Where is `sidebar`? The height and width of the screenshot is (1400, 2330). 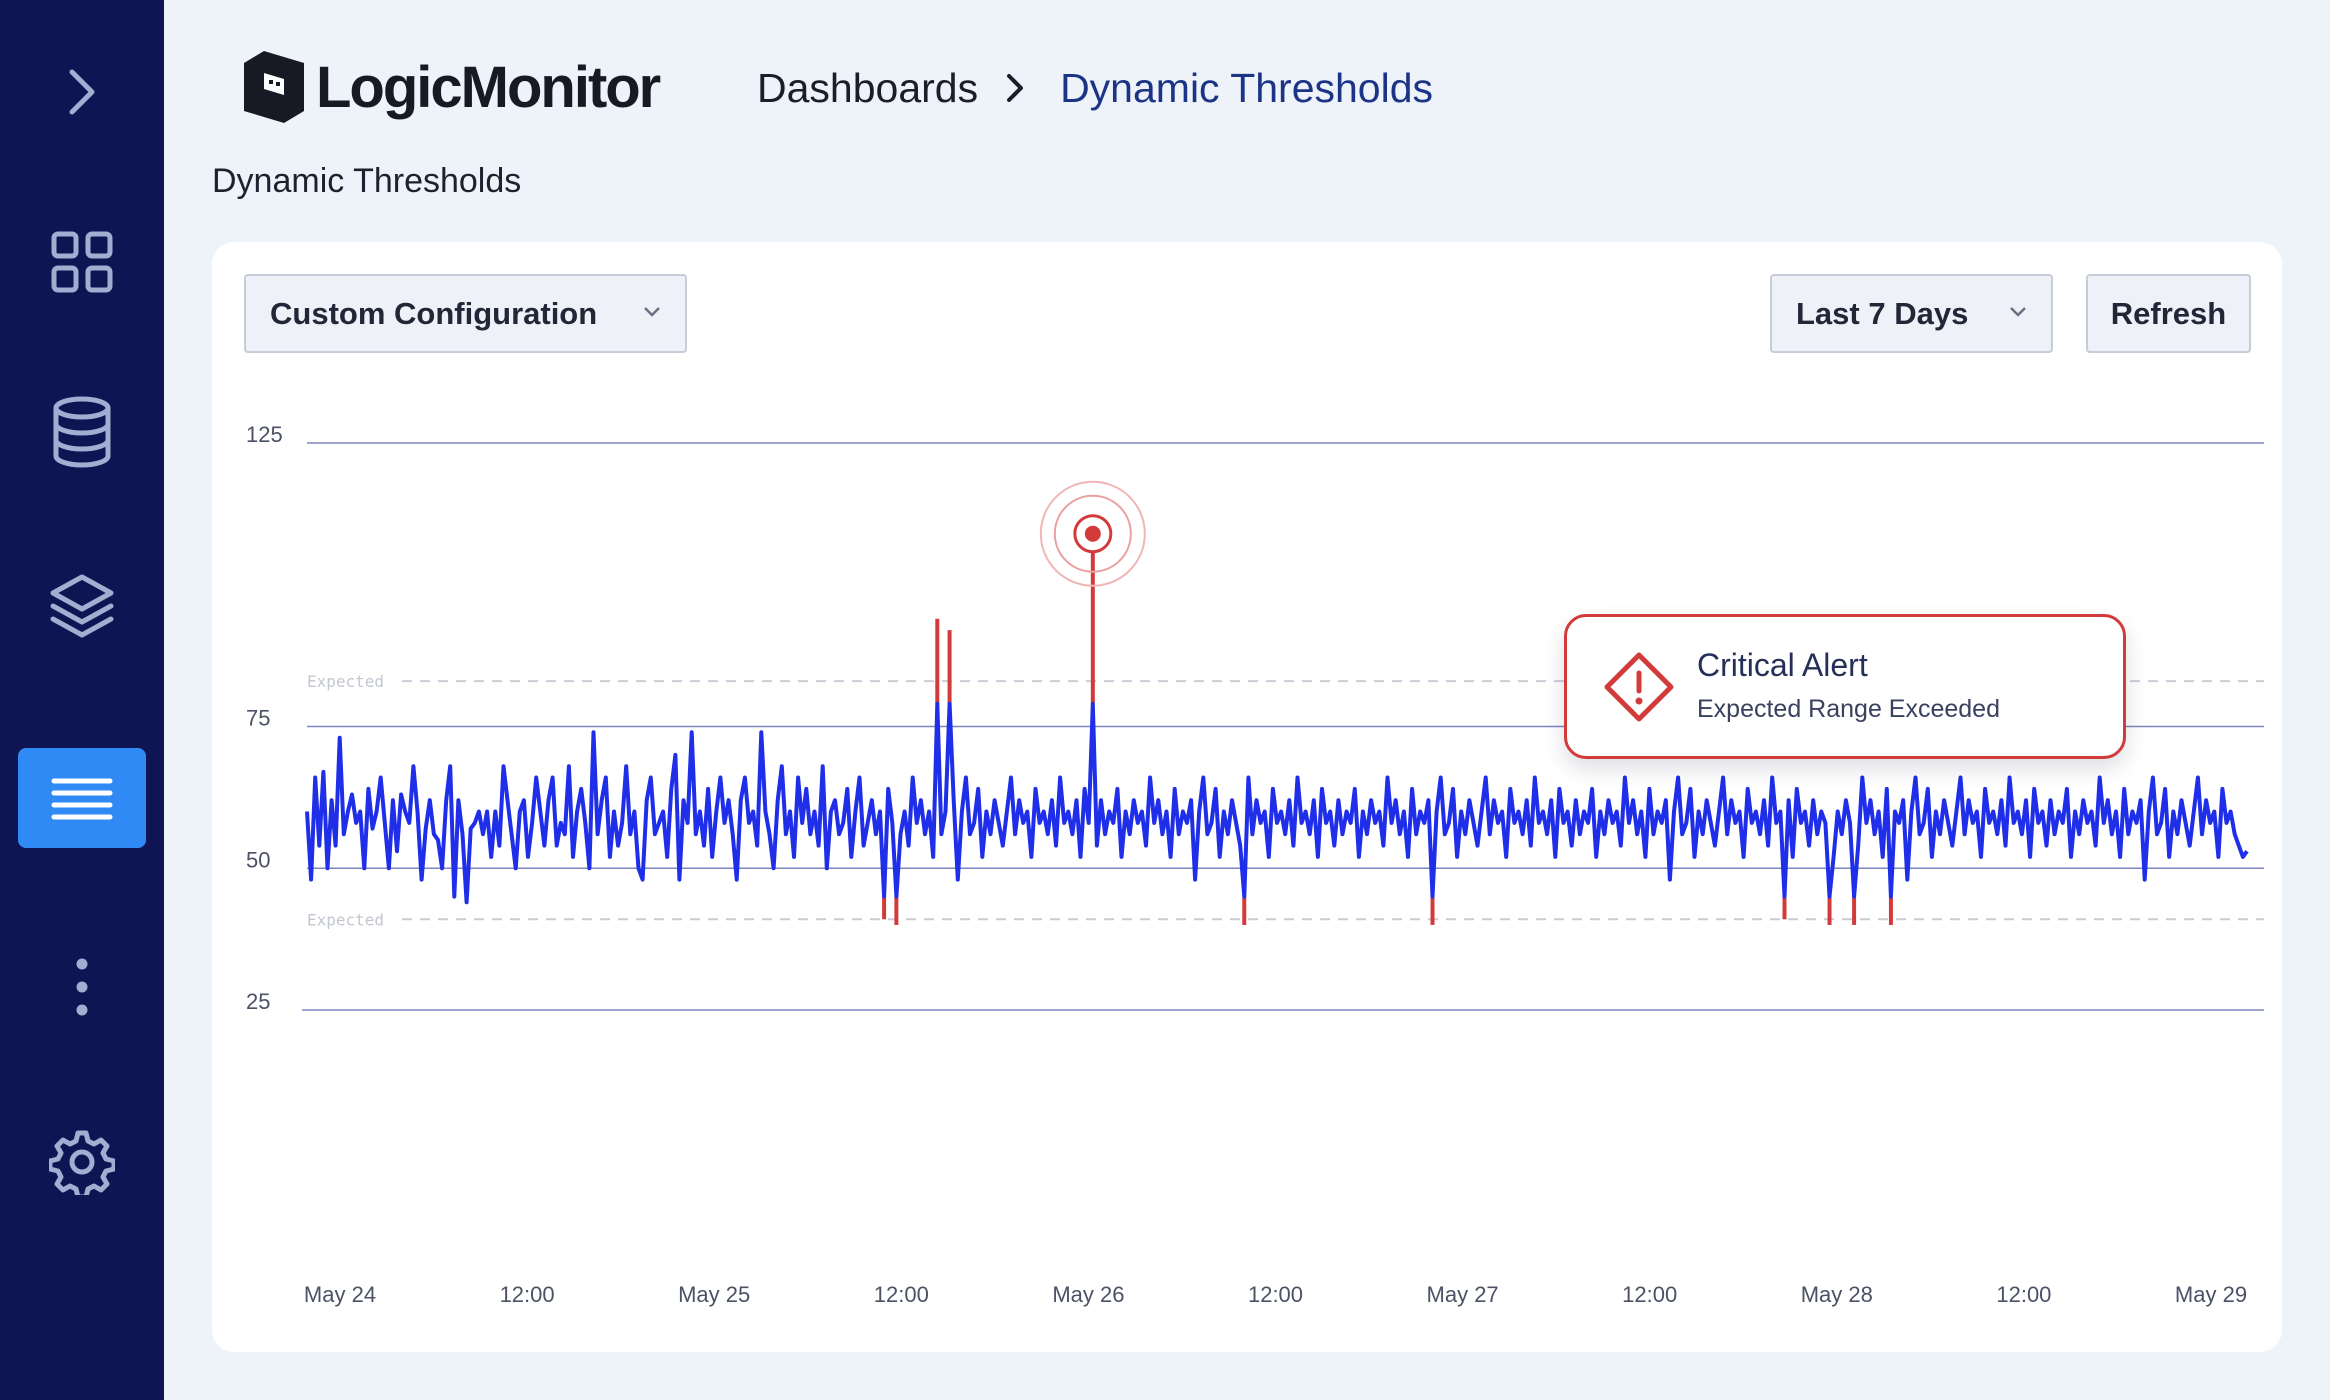 sidebar is located at coordinates (82, 700).